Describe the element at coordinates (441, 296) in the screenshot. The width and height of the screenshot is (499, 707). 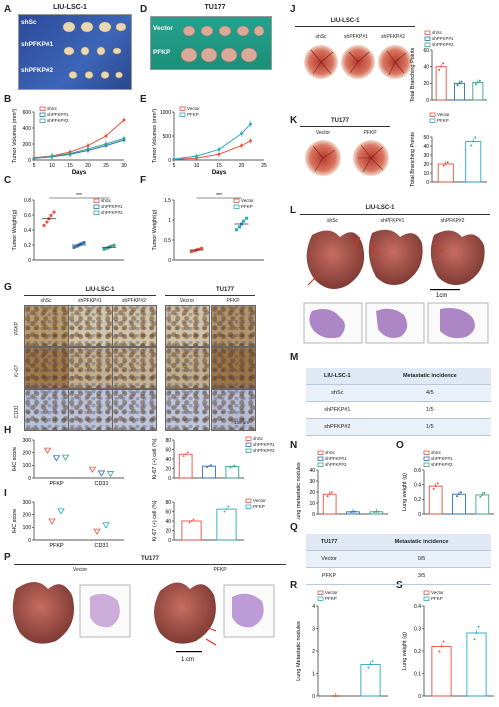
I see `scale-bar-1cm: 1cm` at that location.